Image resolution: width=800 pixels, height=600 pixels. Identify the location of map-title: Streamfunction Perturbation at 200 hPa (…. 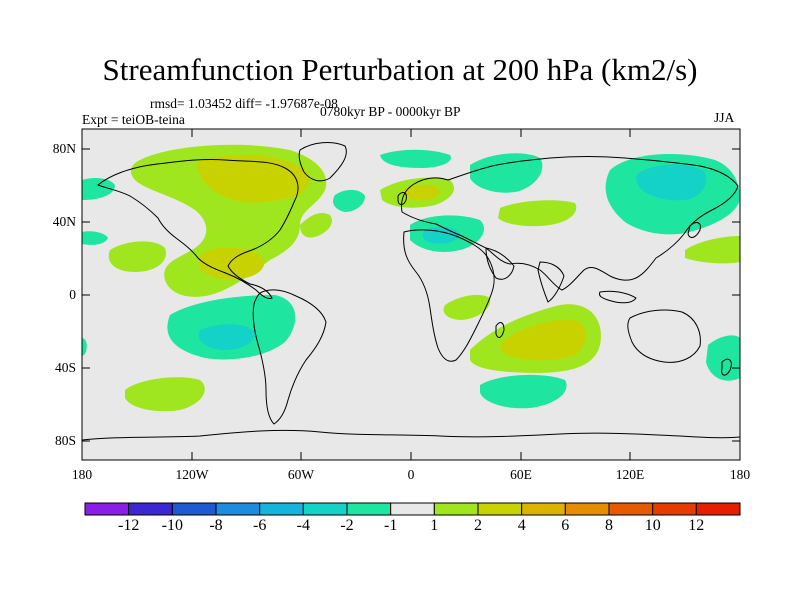
(400, 69).